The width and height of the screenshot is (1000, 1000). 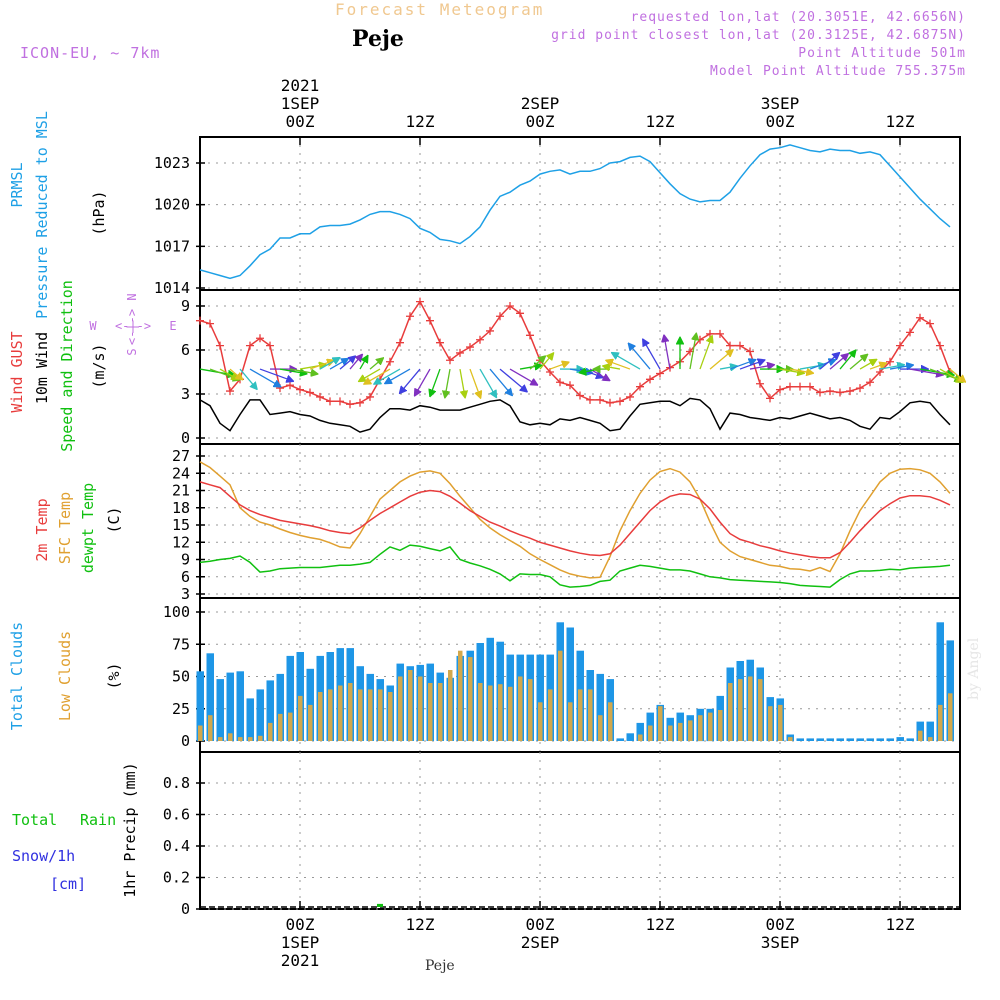 What do you see at coordinates (172, 246) in the screenshot?
I see `ytick-label-pressure: 1017` at bounding box center [172, 246].